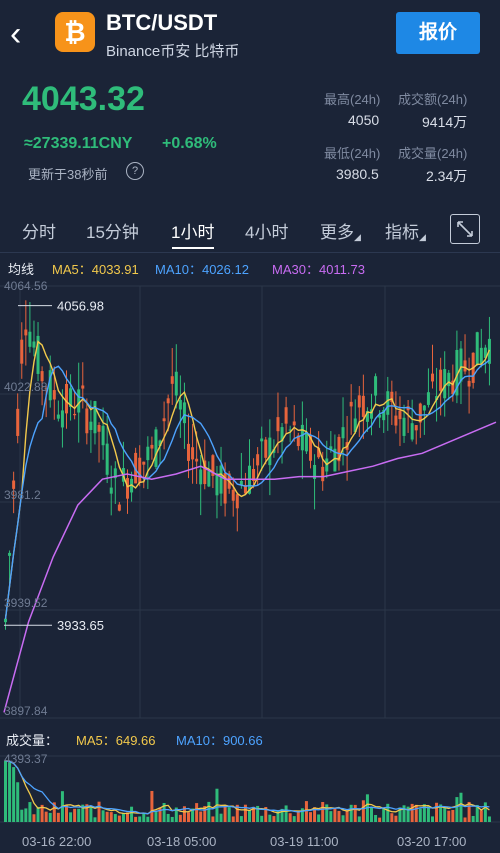  I want to click on high-value: 4050, so click(364, 120).